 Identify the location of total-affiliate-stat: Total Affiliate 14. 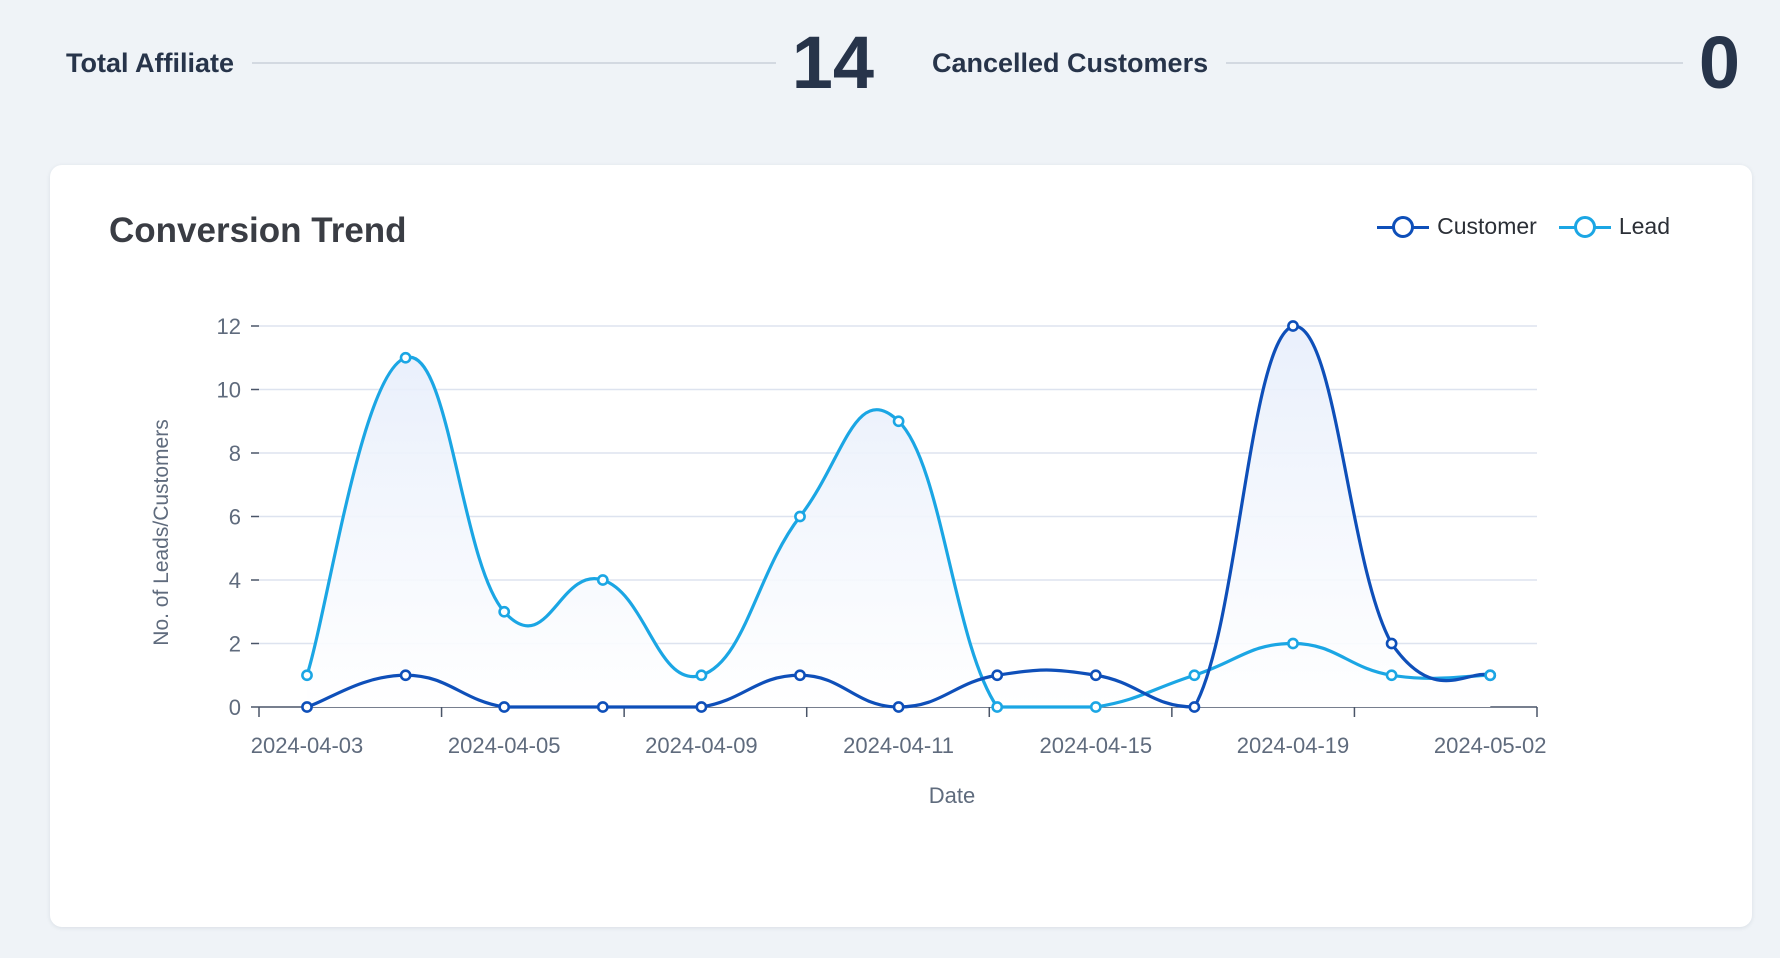
(470, 63).